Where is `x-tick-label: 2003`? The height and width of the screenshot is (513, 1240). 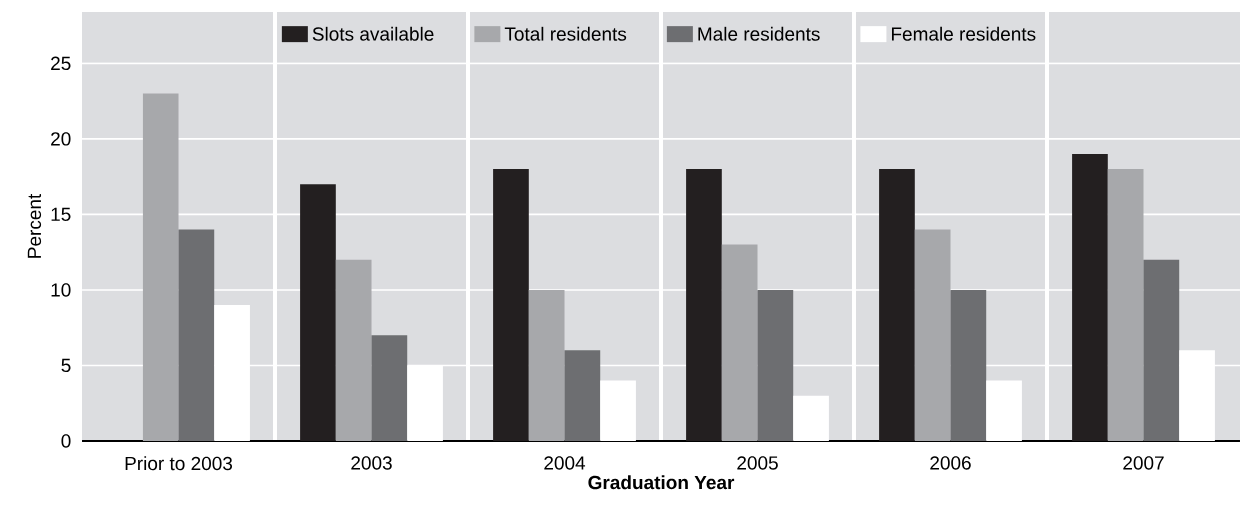
x-tick-label: 2003 is located at coordinates (371, 463).